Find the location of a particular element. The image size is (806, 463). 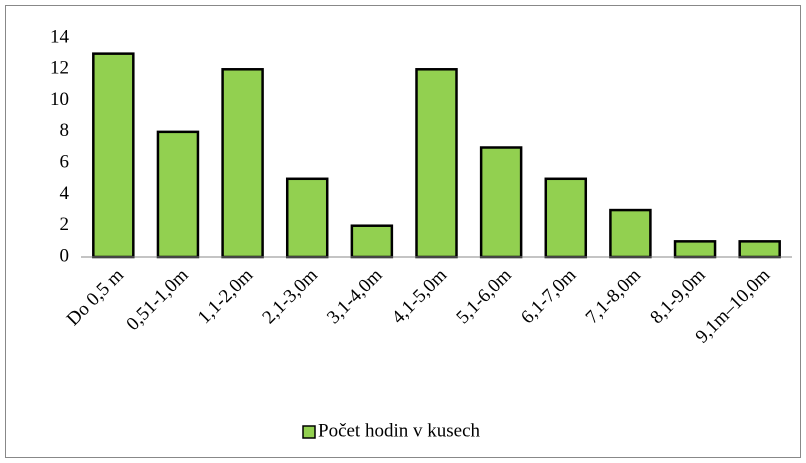

legend-label: Počet hodin v kusech is located at coordinates (399, 430).